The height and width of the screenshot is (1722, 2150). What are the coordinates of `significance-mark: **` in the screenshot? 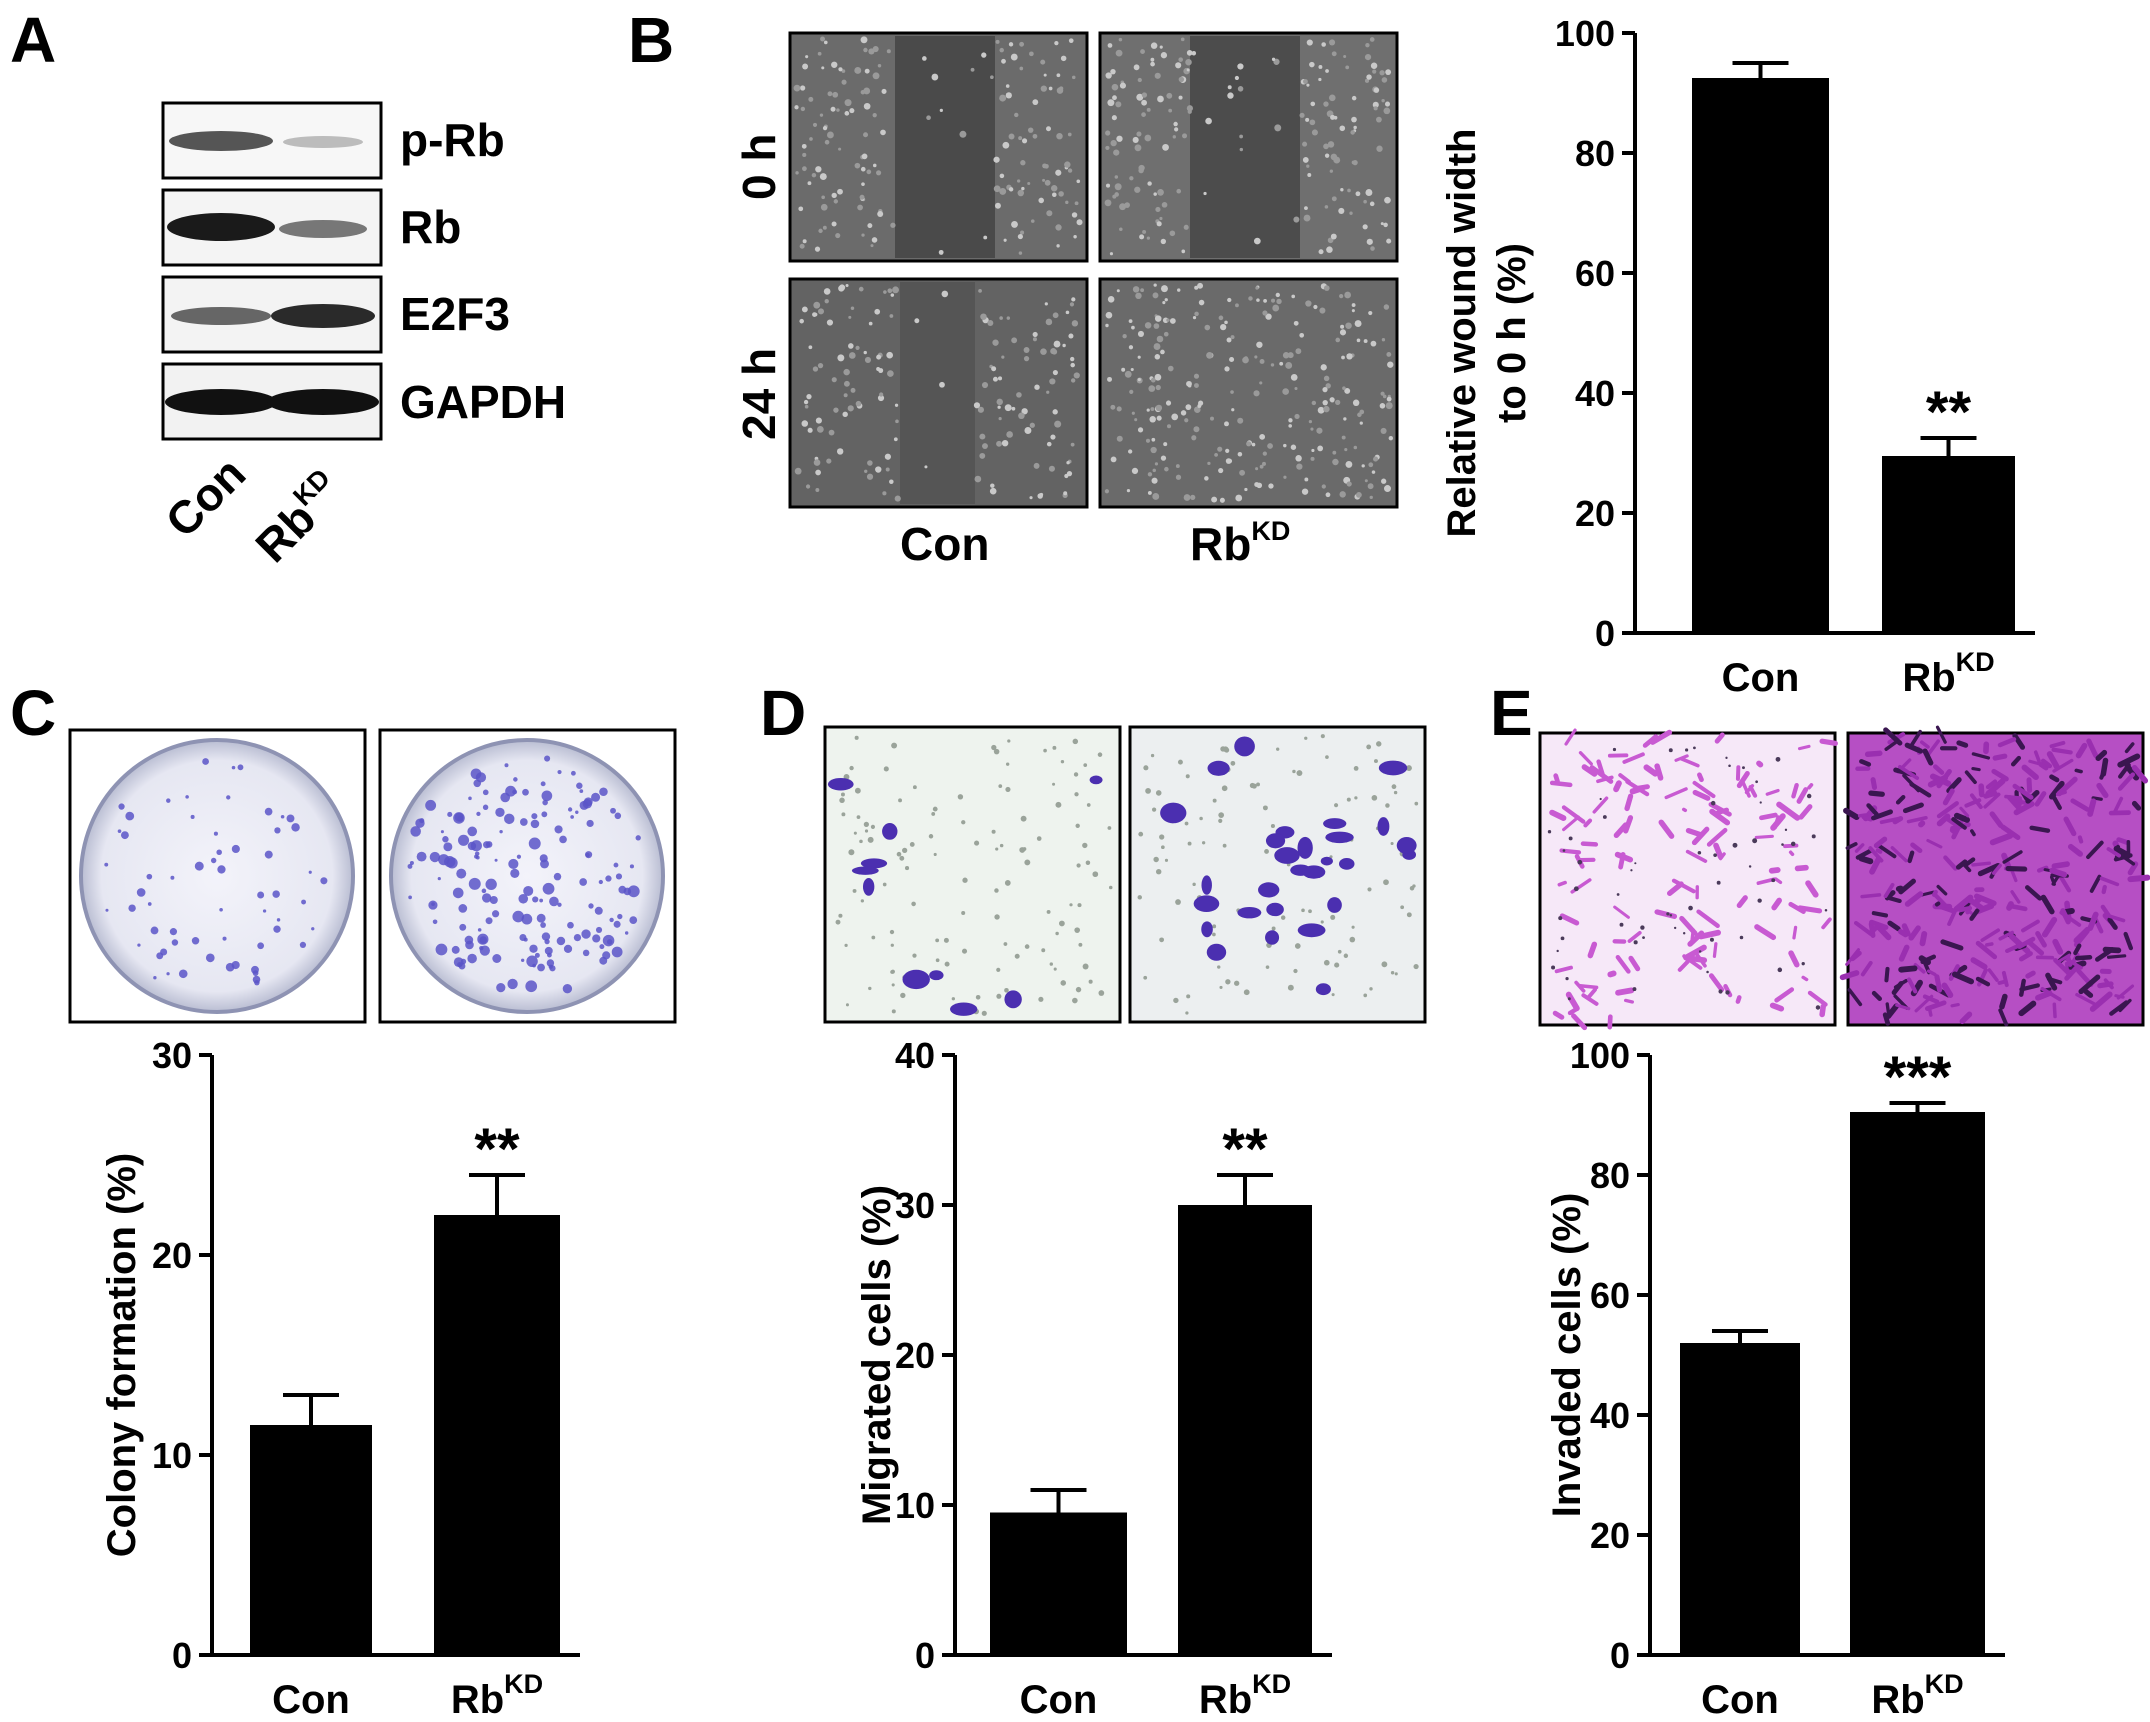 It's located at (1245, 1149).